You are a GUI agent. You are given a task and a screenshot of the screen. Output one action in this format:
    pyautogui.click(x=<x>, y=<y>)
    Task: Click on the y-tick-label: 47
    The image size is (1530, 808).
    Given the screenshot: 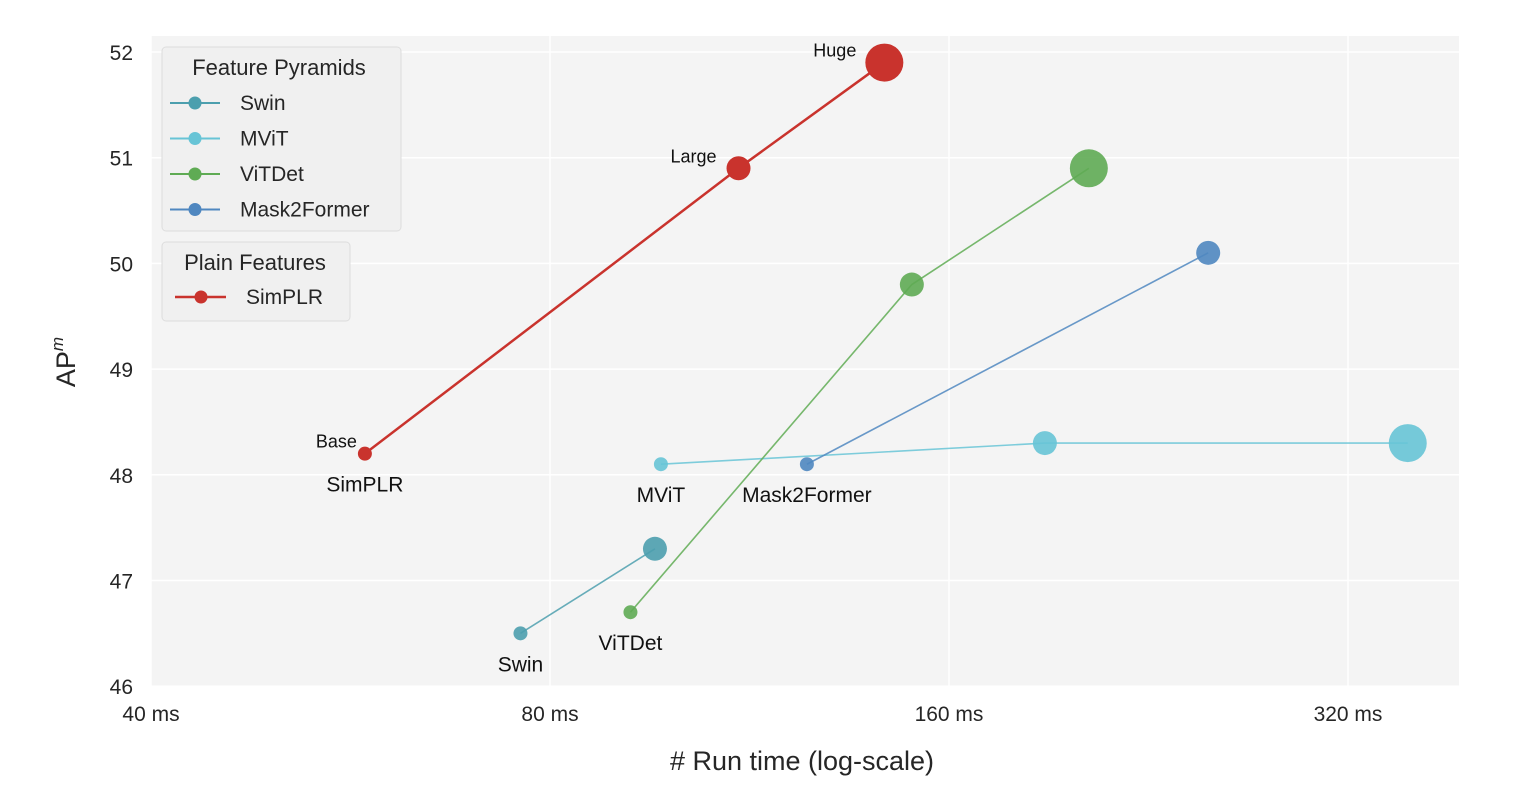 What is the action you would take?
    pyautogui.click(x=121, y=582)
    